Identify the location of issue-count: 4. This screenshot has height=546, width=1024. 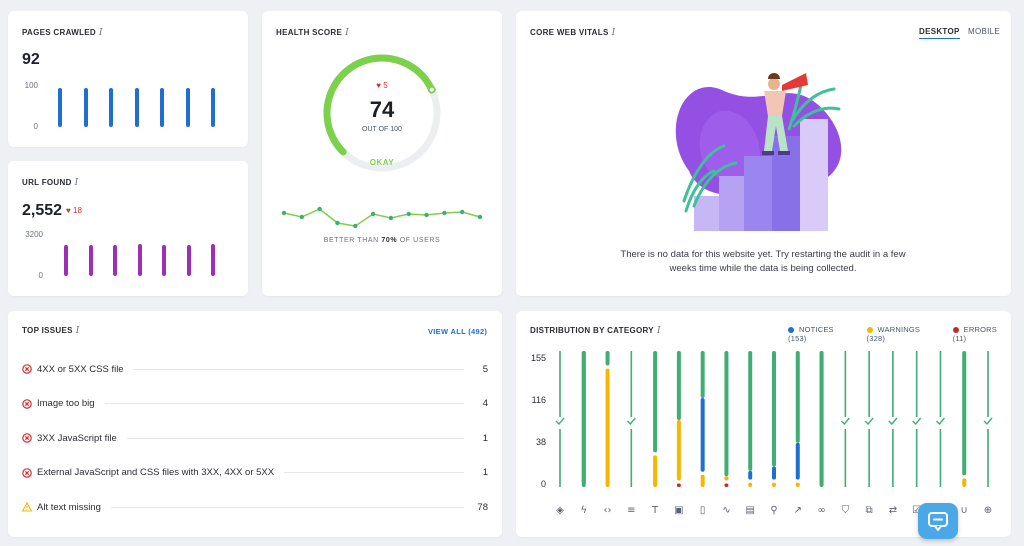
(485, 403).